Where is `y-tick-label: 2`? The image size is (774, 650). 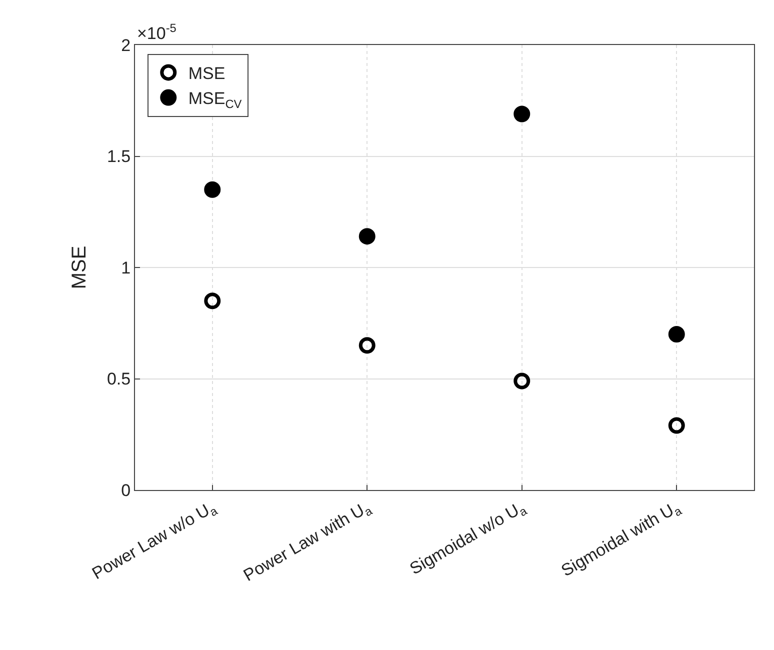 y-tick-label: 2 is located at coordinates (126, 45).